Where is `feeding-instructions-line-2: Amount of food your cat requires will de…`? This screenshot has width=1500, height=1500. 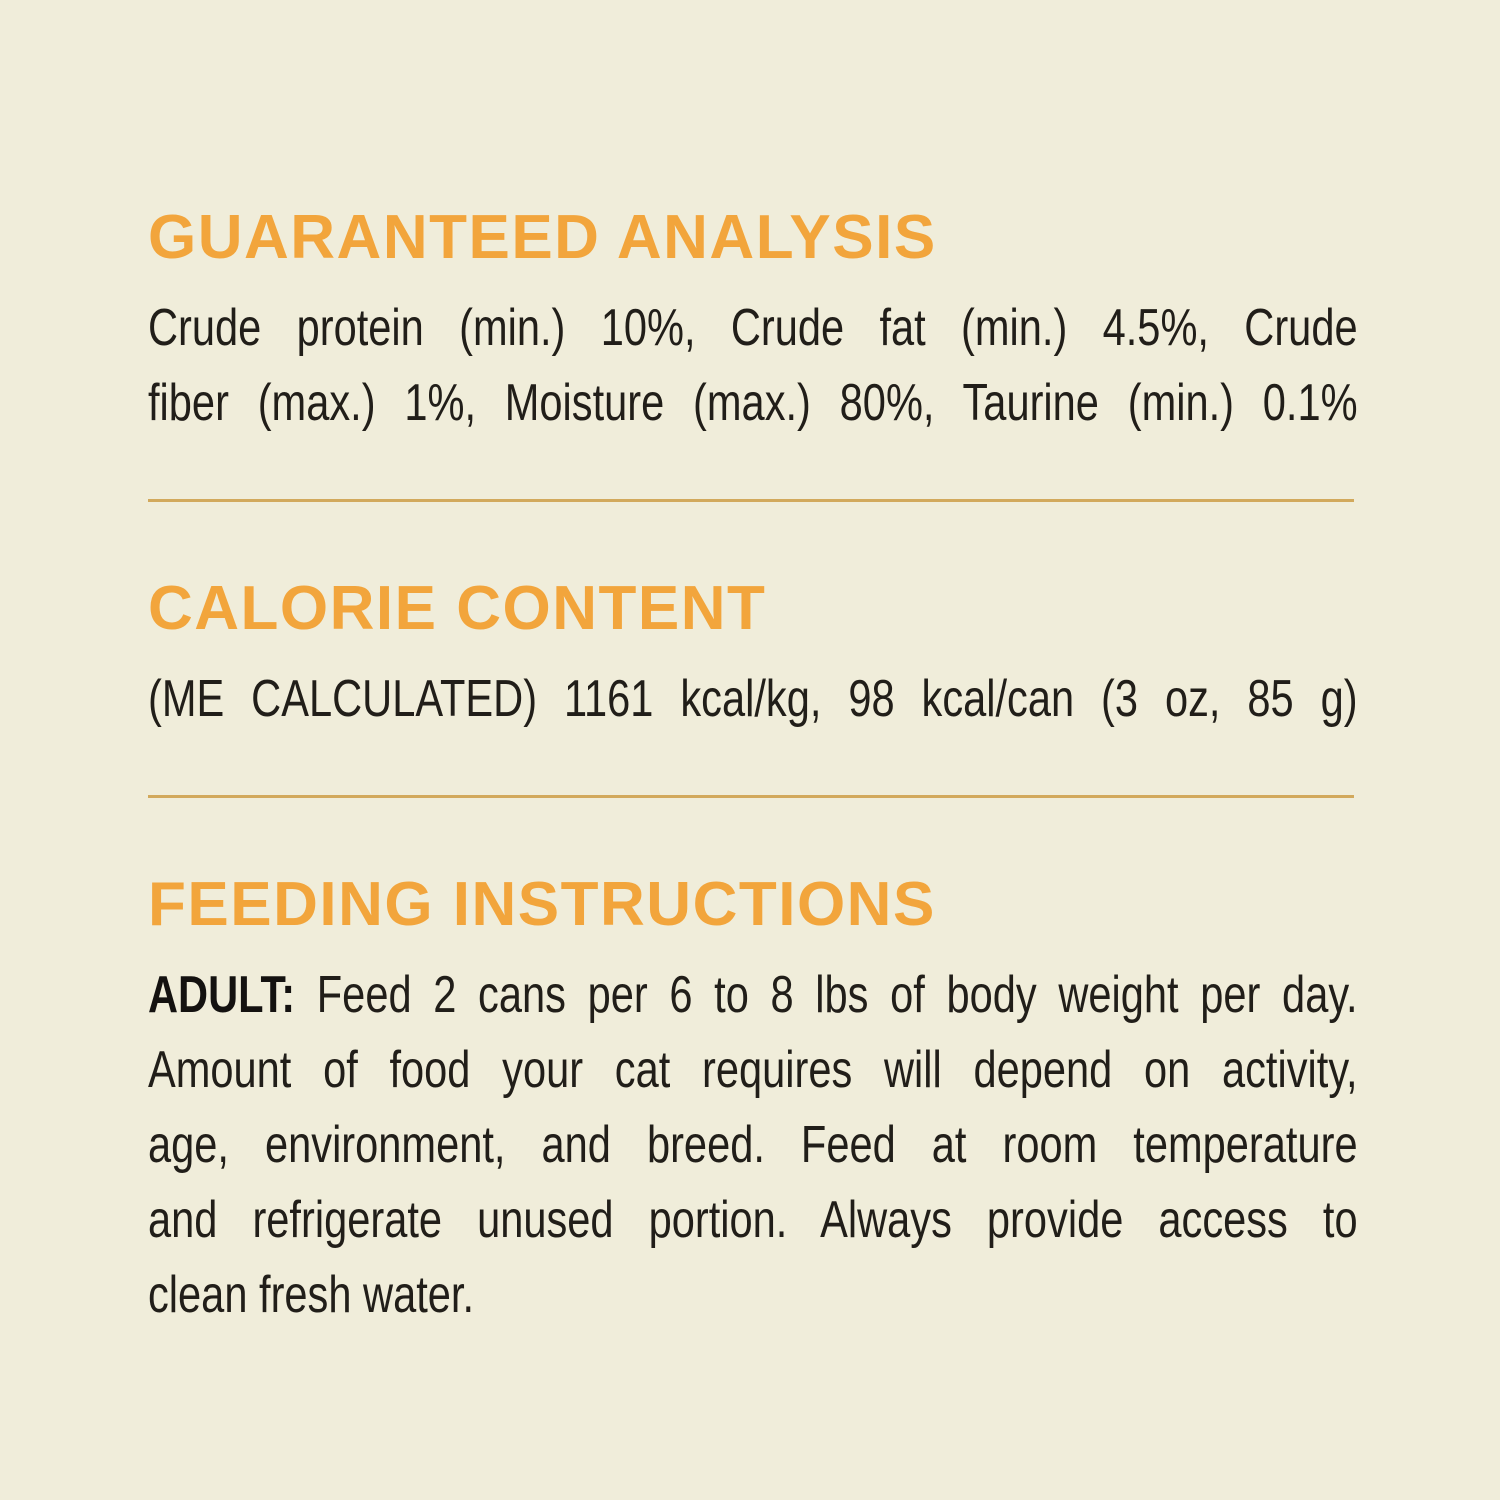
feeding-instructions-line-2: Amount of food your cat requires will de… is located at coordinates (753, 1070).